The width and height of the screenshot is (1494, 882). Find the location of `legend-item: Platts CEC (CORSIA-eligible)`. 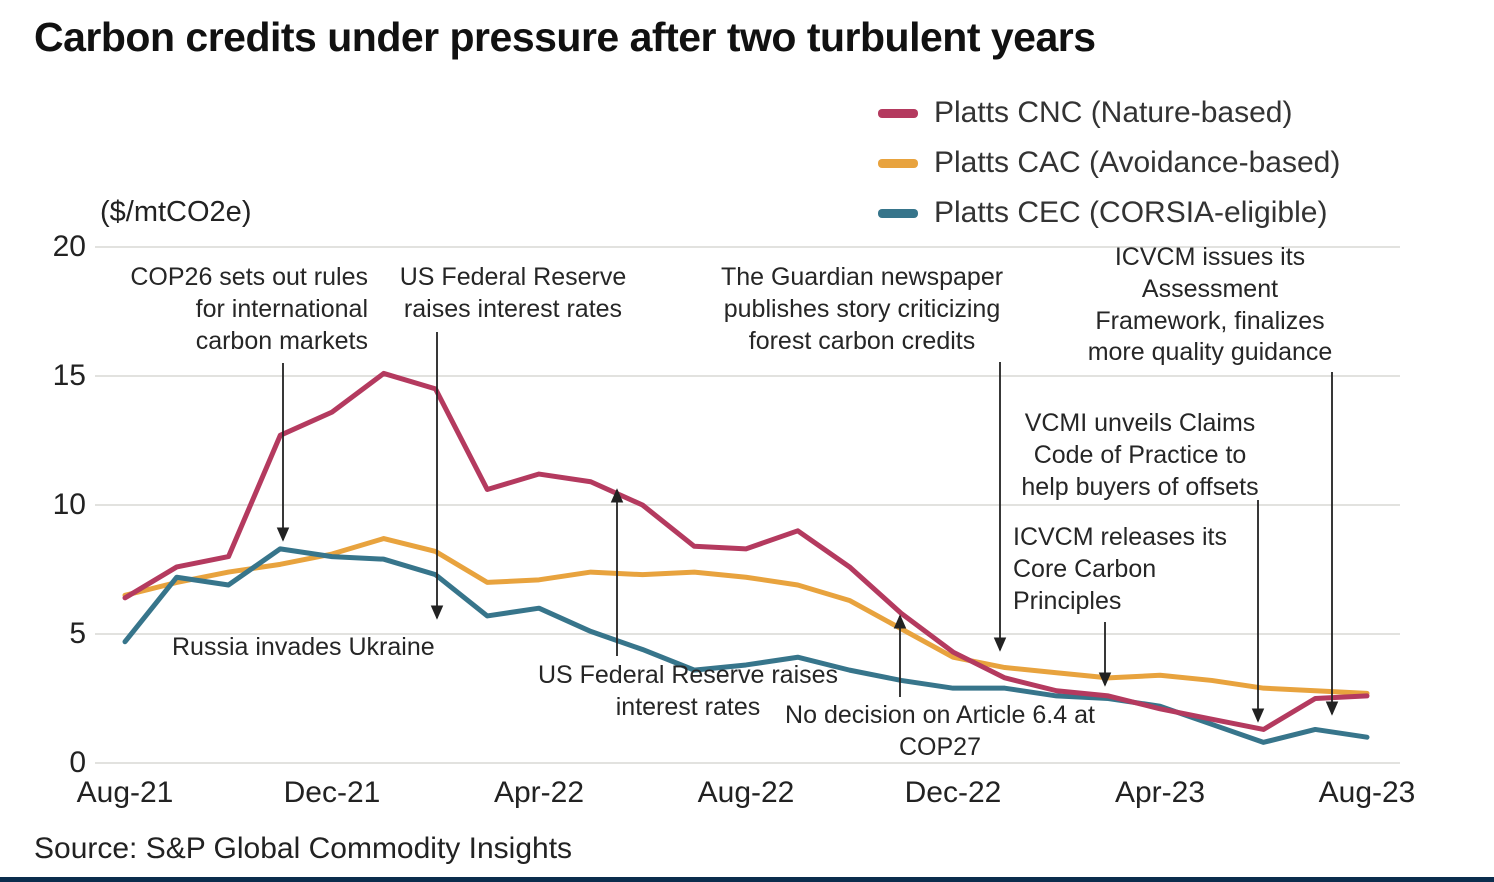

legend-item: Platts CEC (CORSIA-eligible) is located at coordinates (1109, 213).